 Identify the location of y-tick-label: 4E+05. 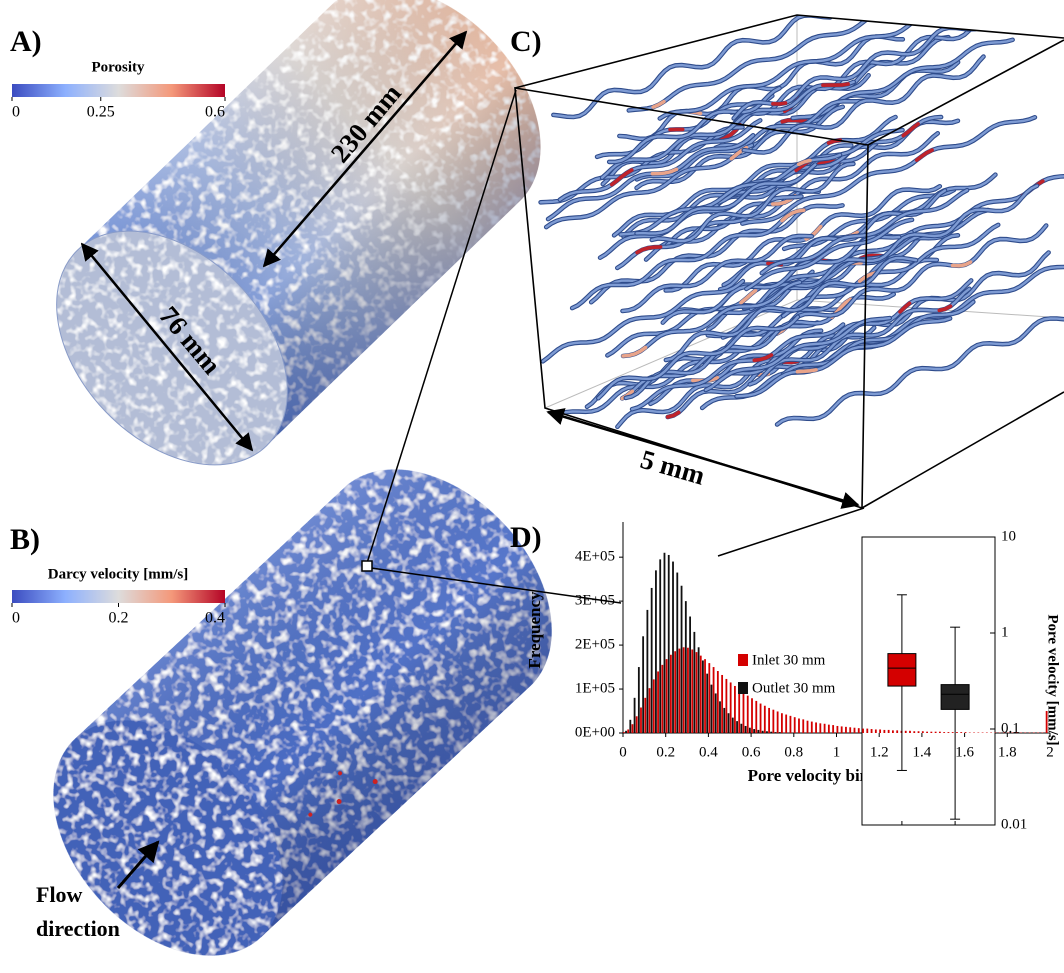
(595, 557).